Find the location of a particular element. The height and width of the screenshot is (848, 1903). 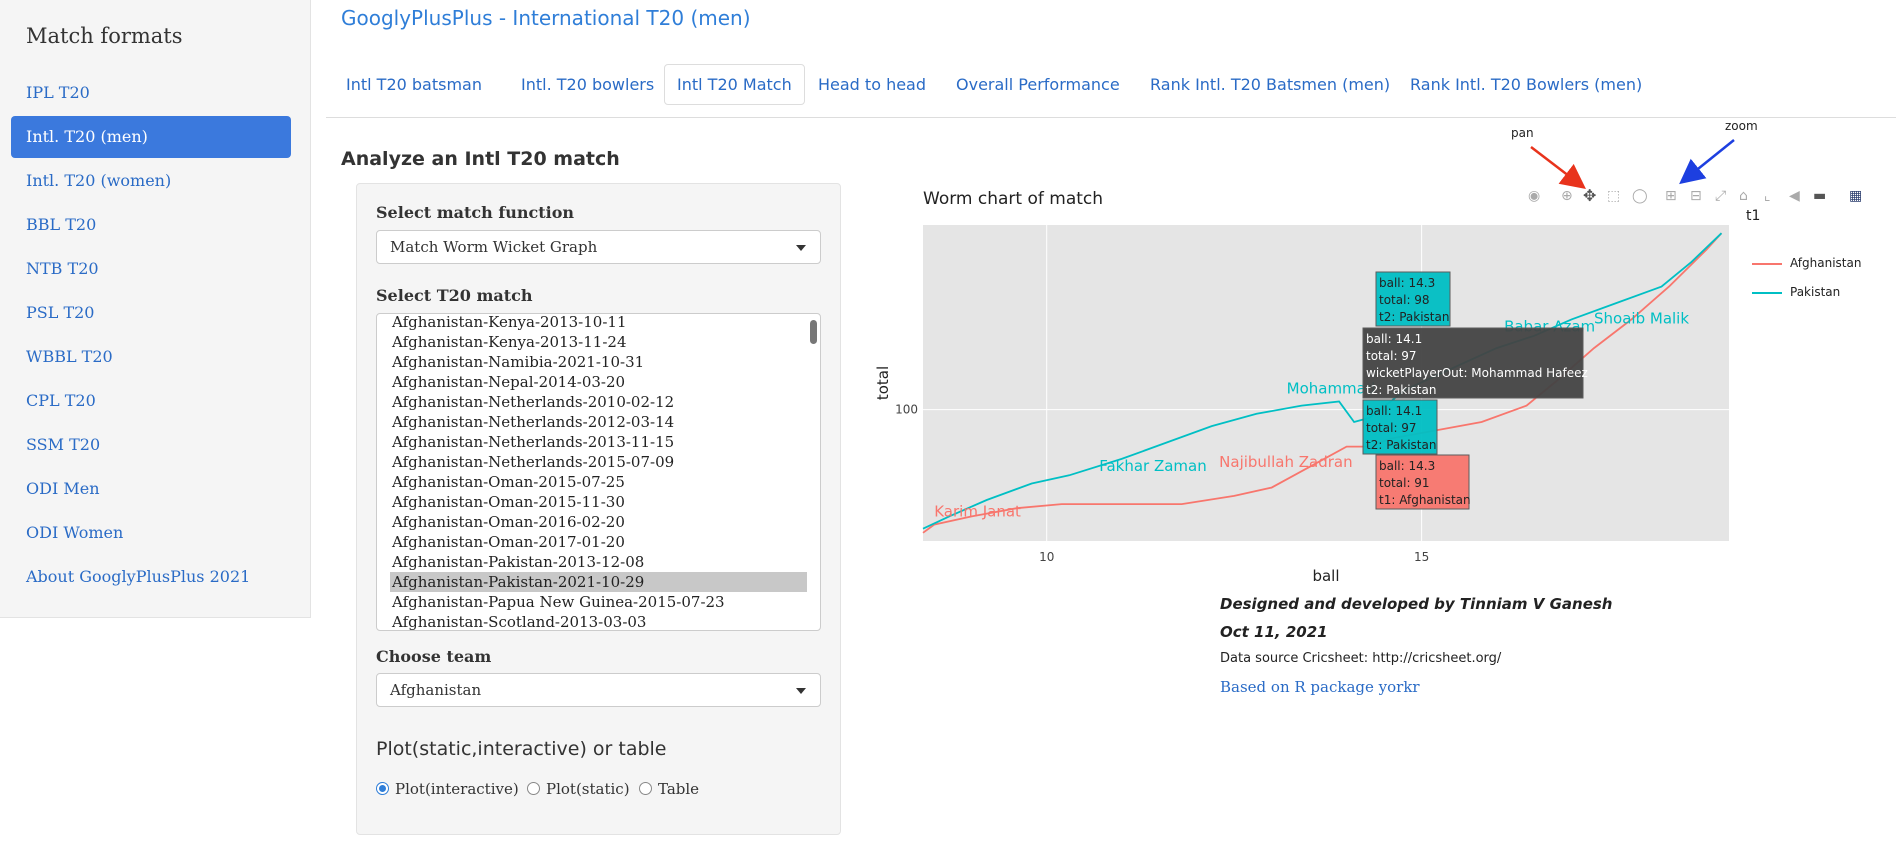

tooltip-text: t2: Pakistan is located at coordinates (1401, 445).